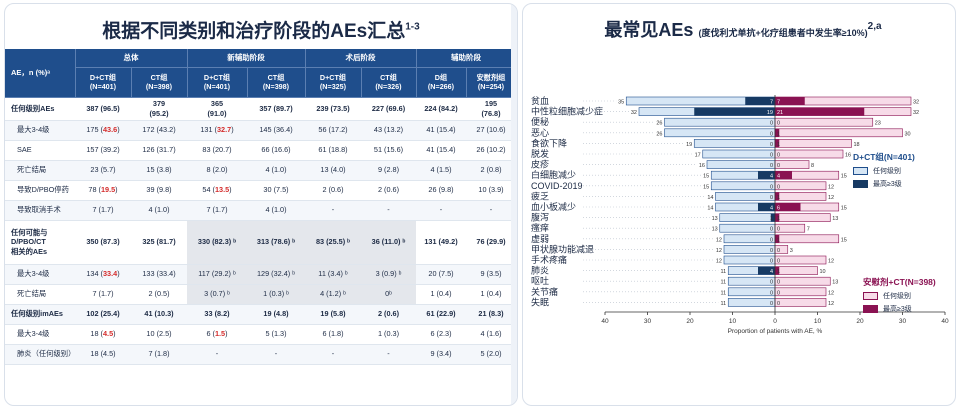 The width and height of the screenshot is (960, 410). I want to click on data-label-dct-any: 16, so click(702, 166).